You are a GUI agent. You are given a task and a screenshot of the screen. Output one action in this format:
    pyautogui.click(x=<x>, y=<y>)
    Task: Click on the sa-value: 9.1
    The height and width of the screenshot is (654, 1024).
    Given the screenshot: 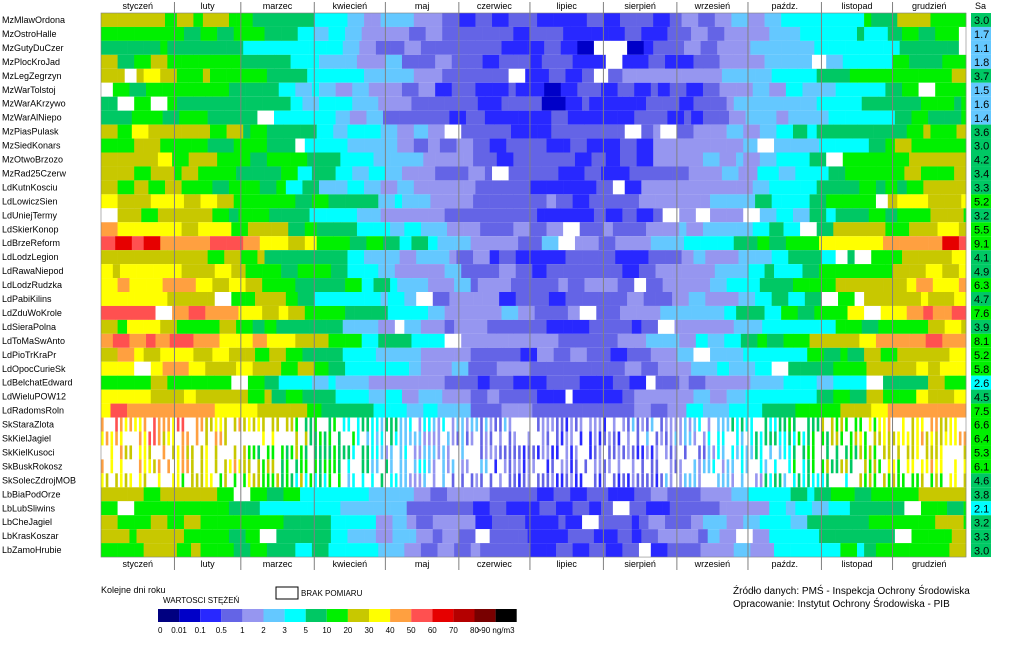 What is the action you would take?
    pyautogui.click(x=981, y=244)
    